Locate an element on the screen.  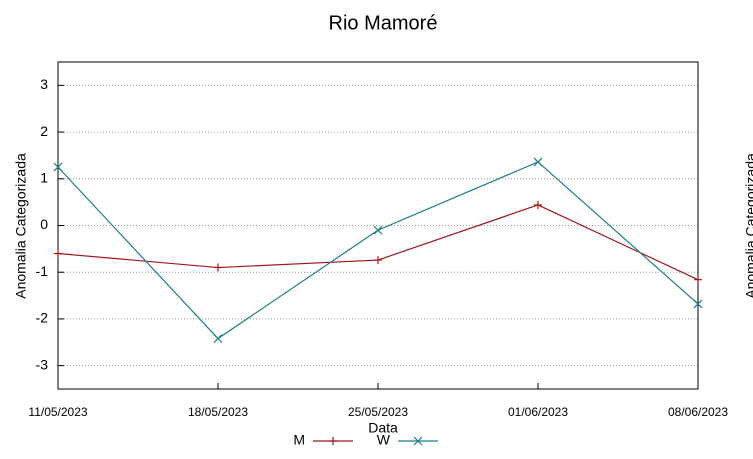
x-tick-label: 08/06/2023 is located at coordinates (698, 412).